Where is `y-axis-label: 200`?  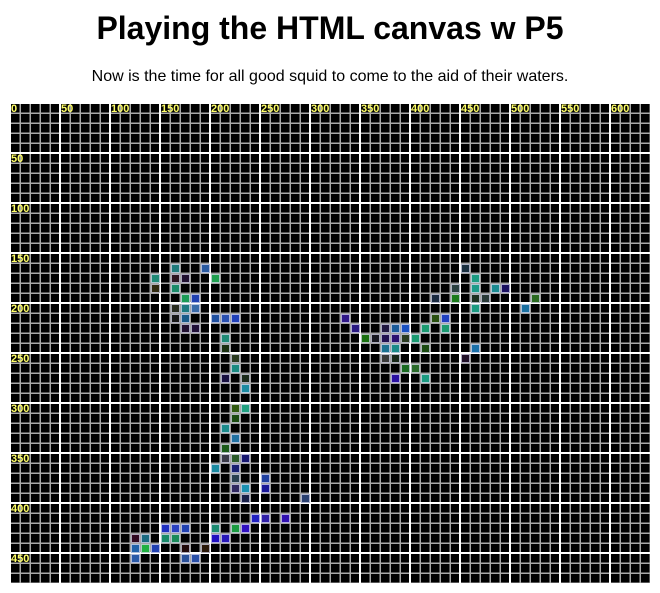
y-axis-label: 200 is located at coordinates (20, 309).